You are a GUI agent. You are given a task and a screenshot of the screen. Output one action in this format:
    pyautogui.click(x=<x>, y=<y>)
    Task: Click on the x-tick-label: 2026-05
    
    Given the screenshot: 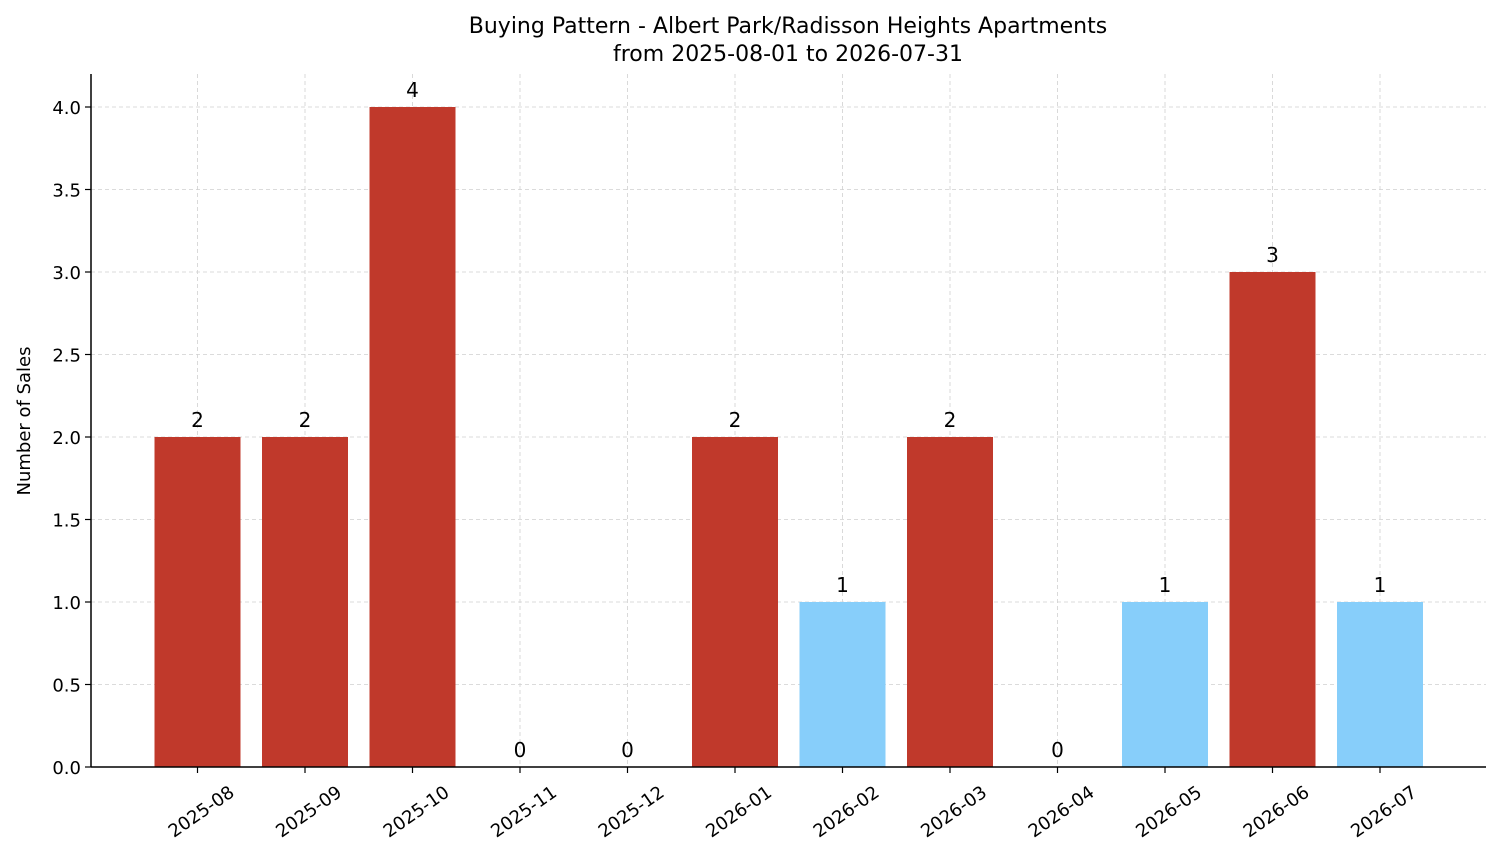 What is the action you would take?
    pyautogui.click(x=1169, y=812)
    